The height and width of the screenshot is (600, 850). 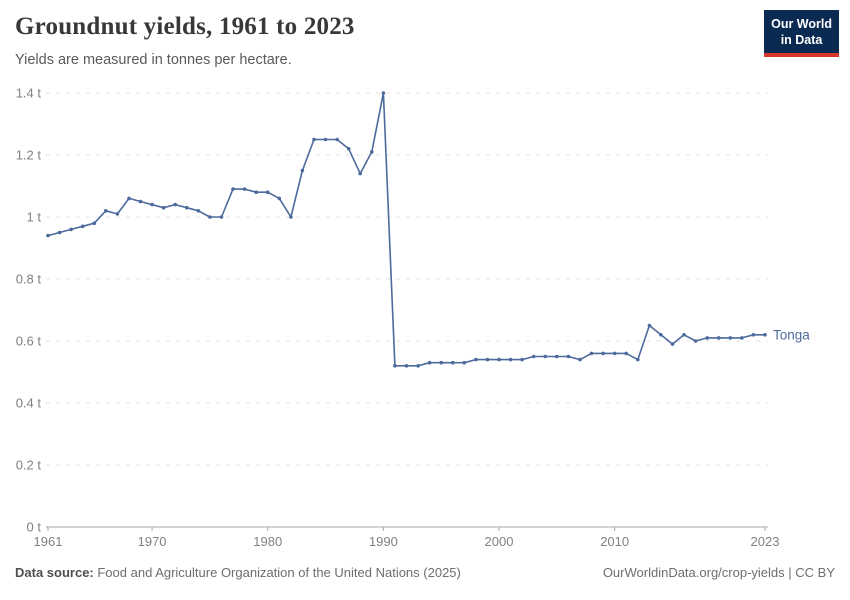 I want to click on x-tick-label: 1980, so click(x=267, y=541).